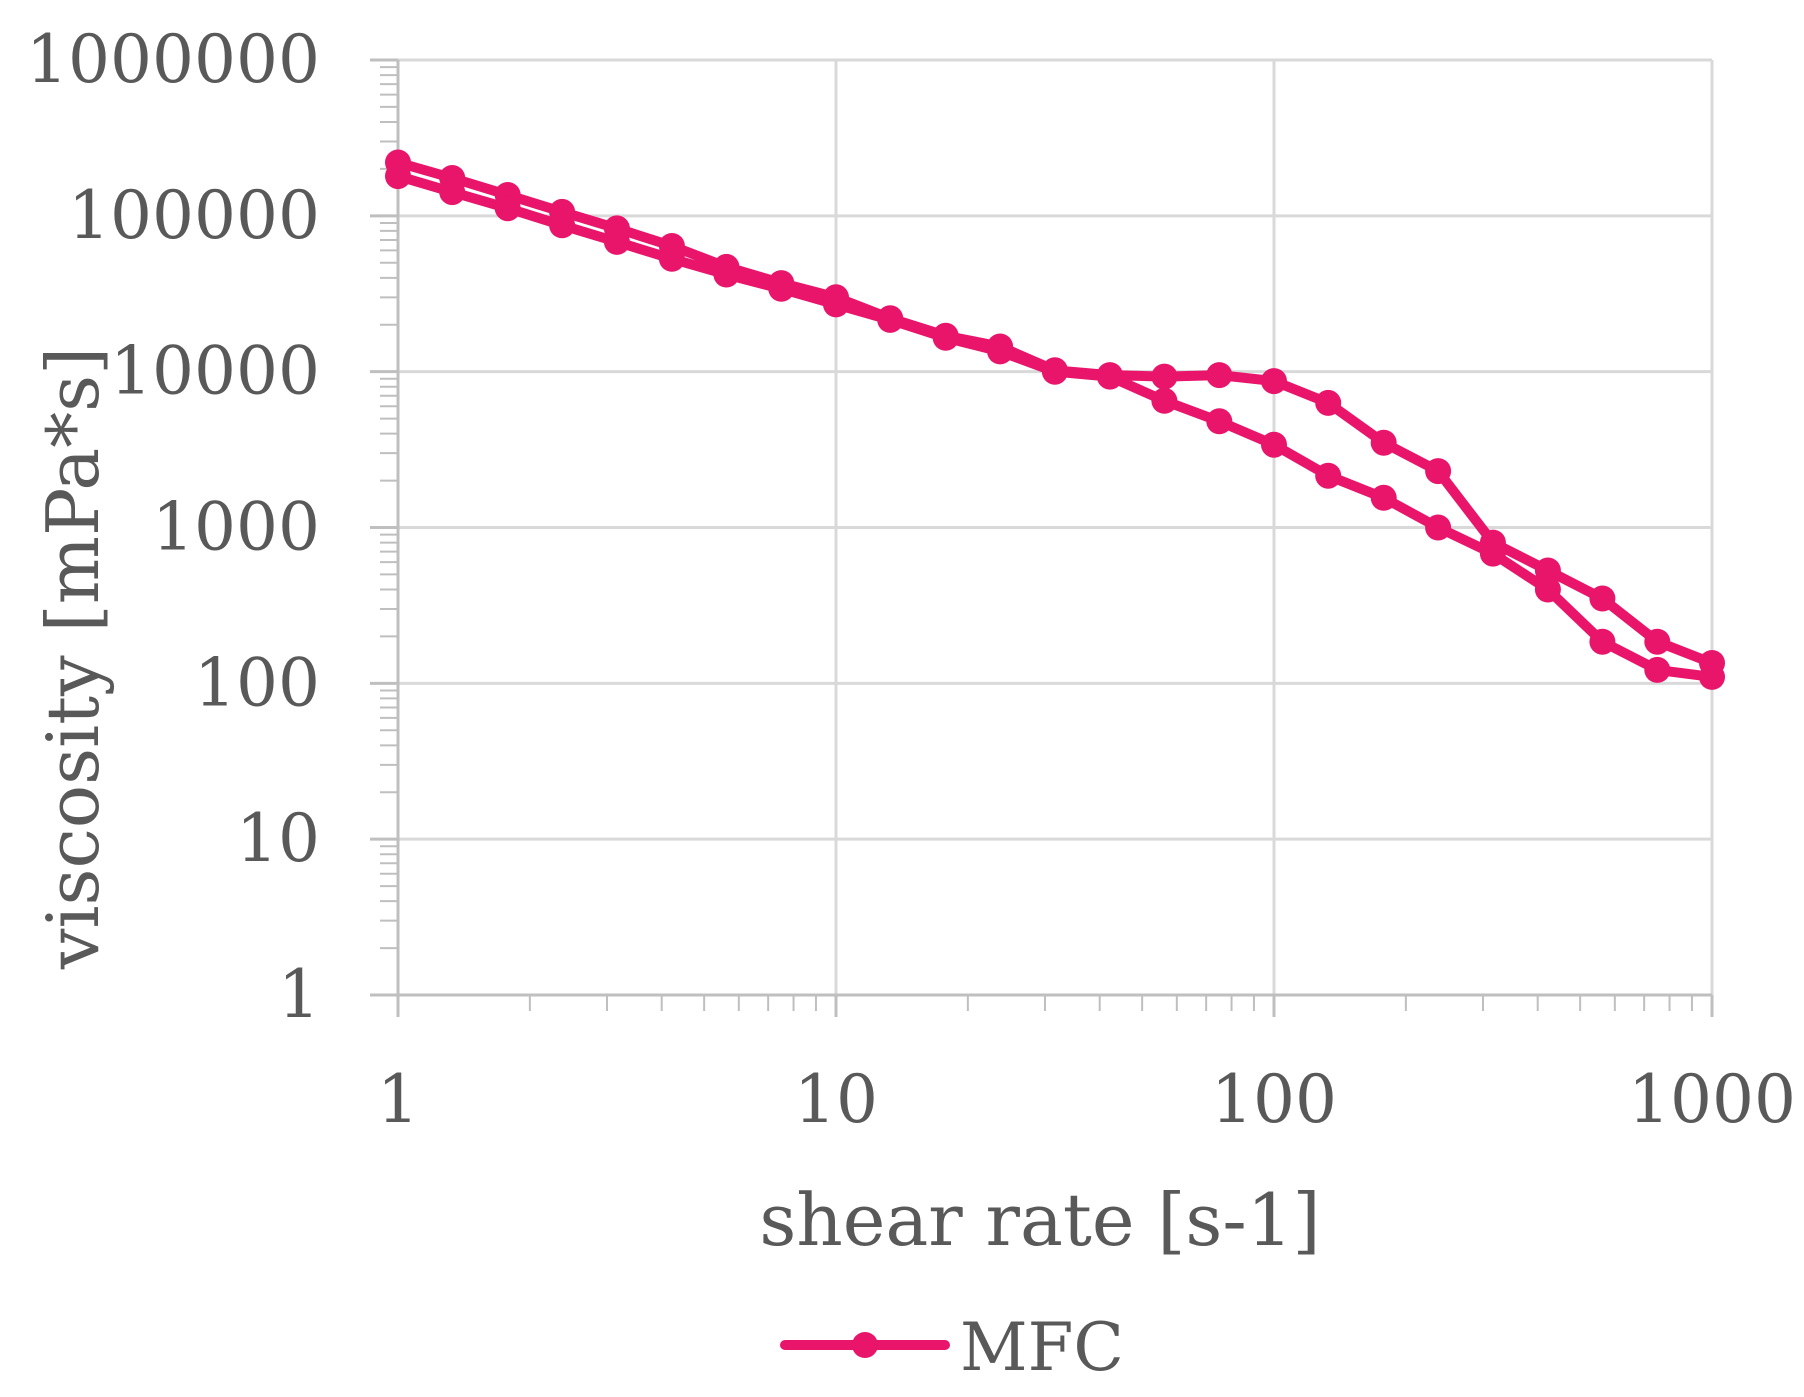  I want to click on y-tick-label: 10000, so click(215, 371).